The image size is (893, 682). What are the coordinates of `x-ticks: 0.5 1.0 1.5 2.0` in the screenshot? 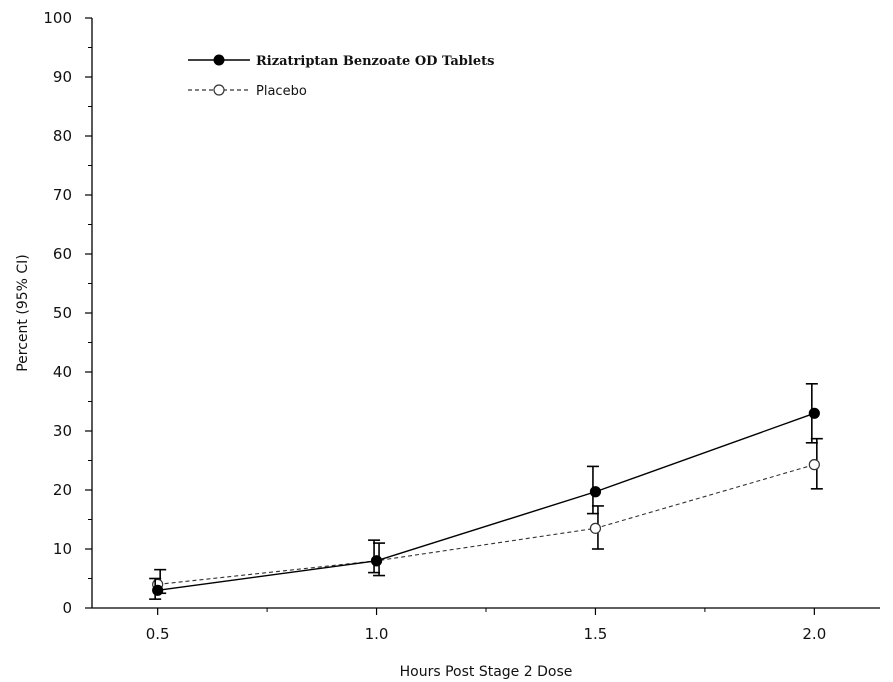 It's located at (486, 625).